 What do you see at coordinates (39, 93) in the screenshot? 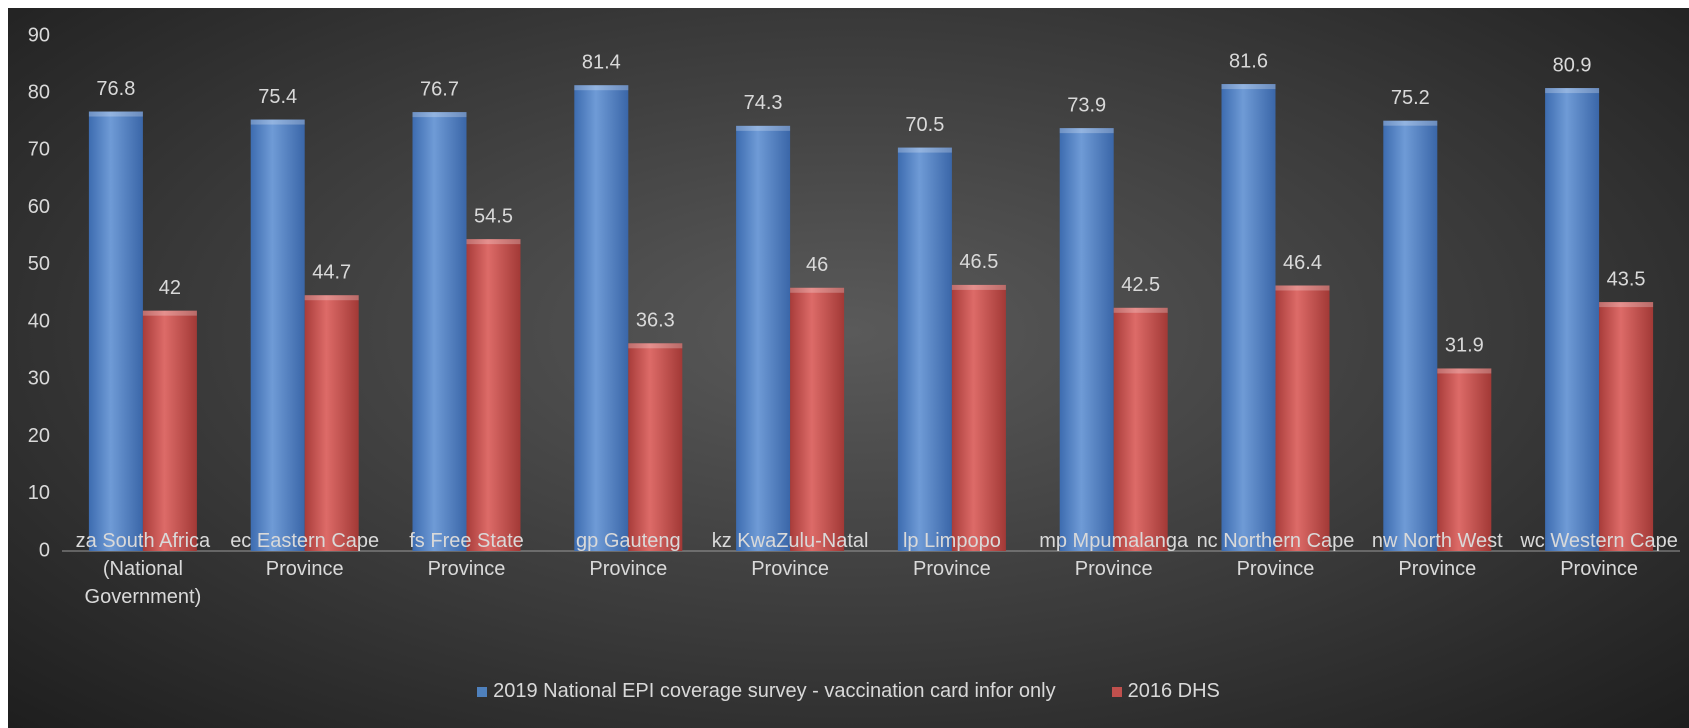
I see `y-tick-label: 80` at bounding box center [39, 93].